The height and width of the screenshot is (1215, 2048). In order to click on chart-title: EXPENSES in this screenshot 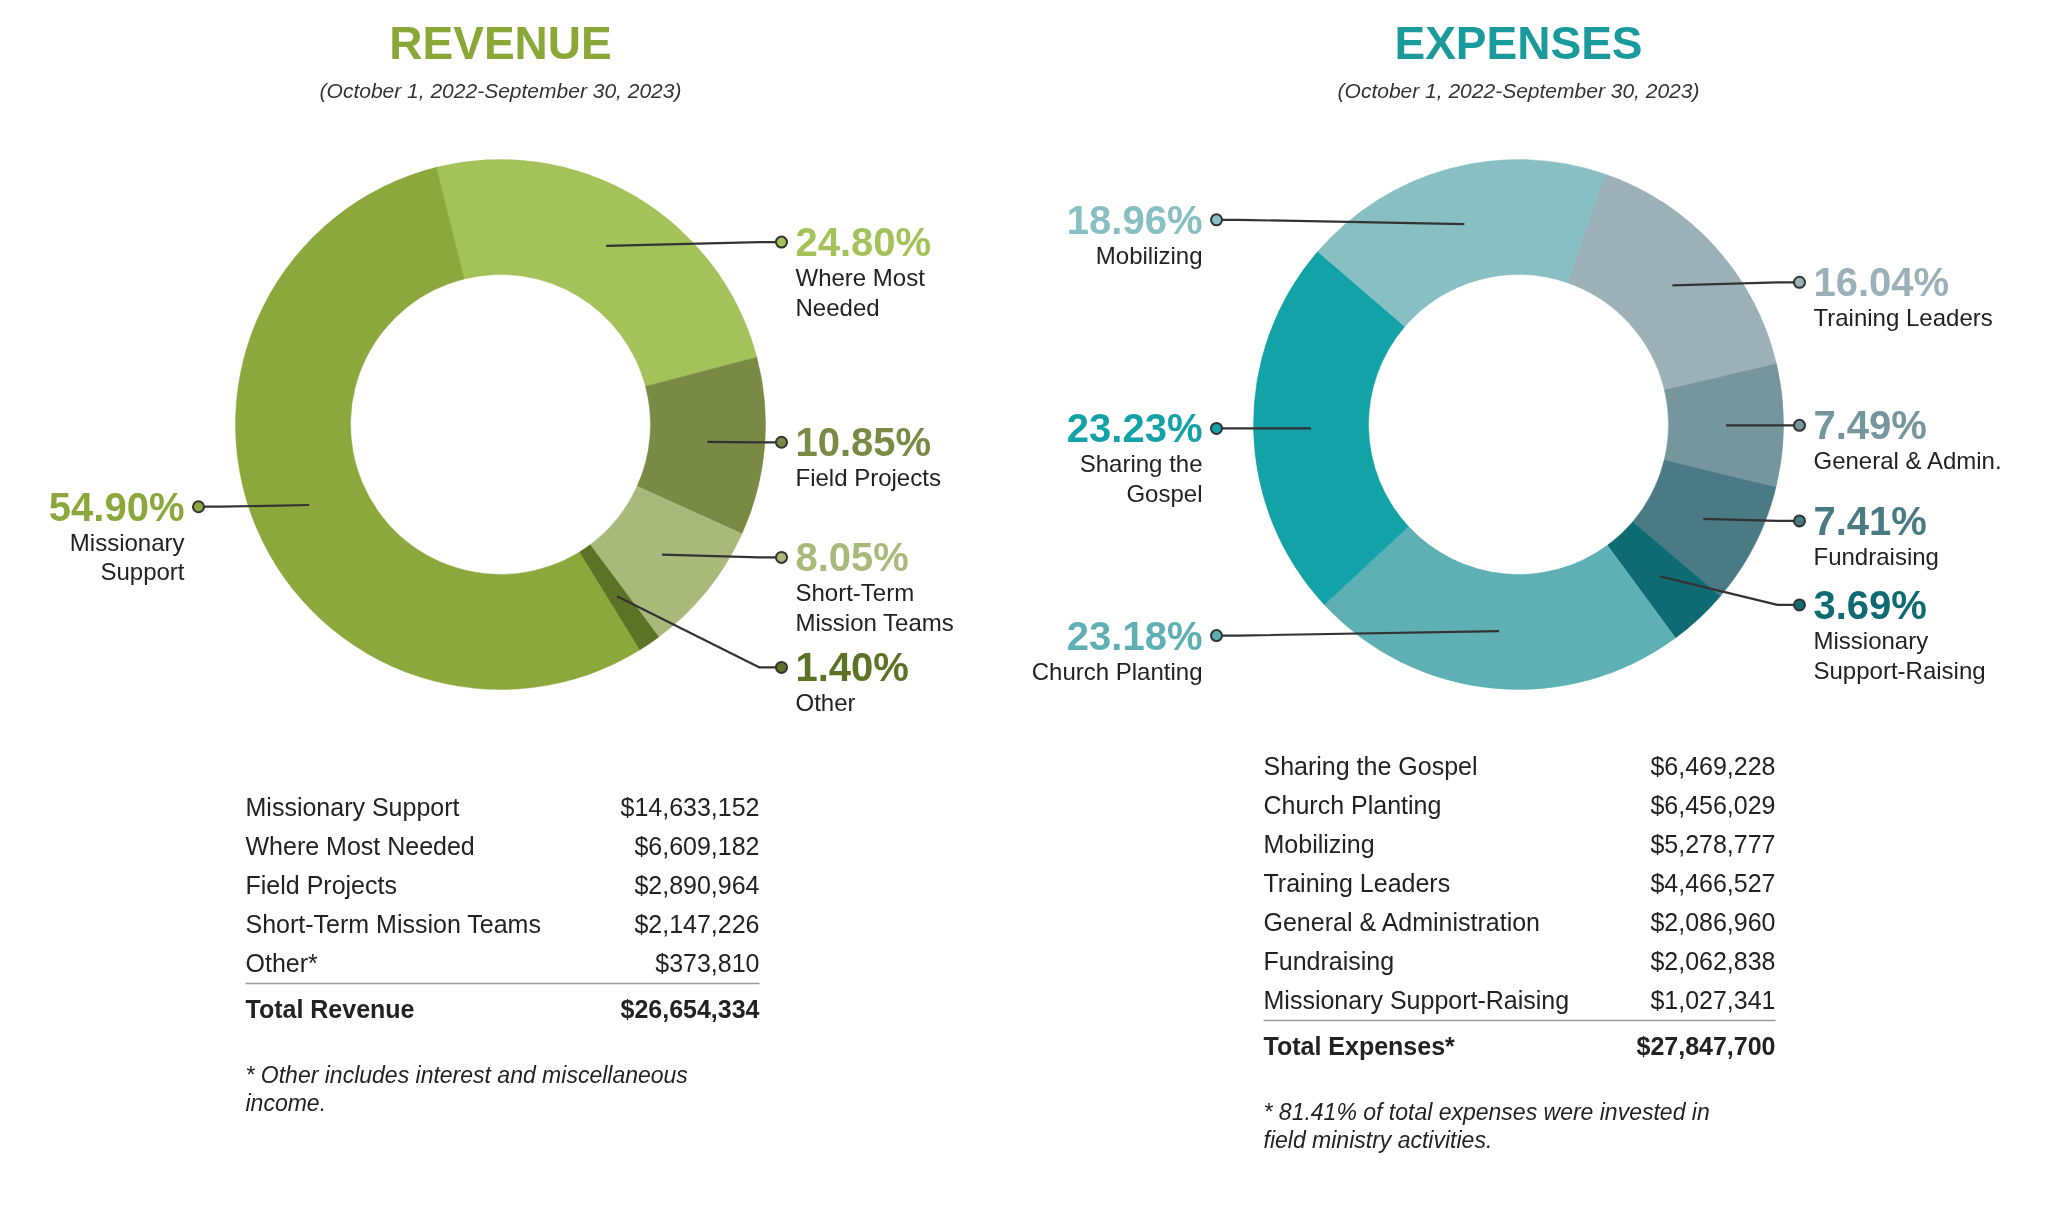, I will do `click(1518, 42)`.